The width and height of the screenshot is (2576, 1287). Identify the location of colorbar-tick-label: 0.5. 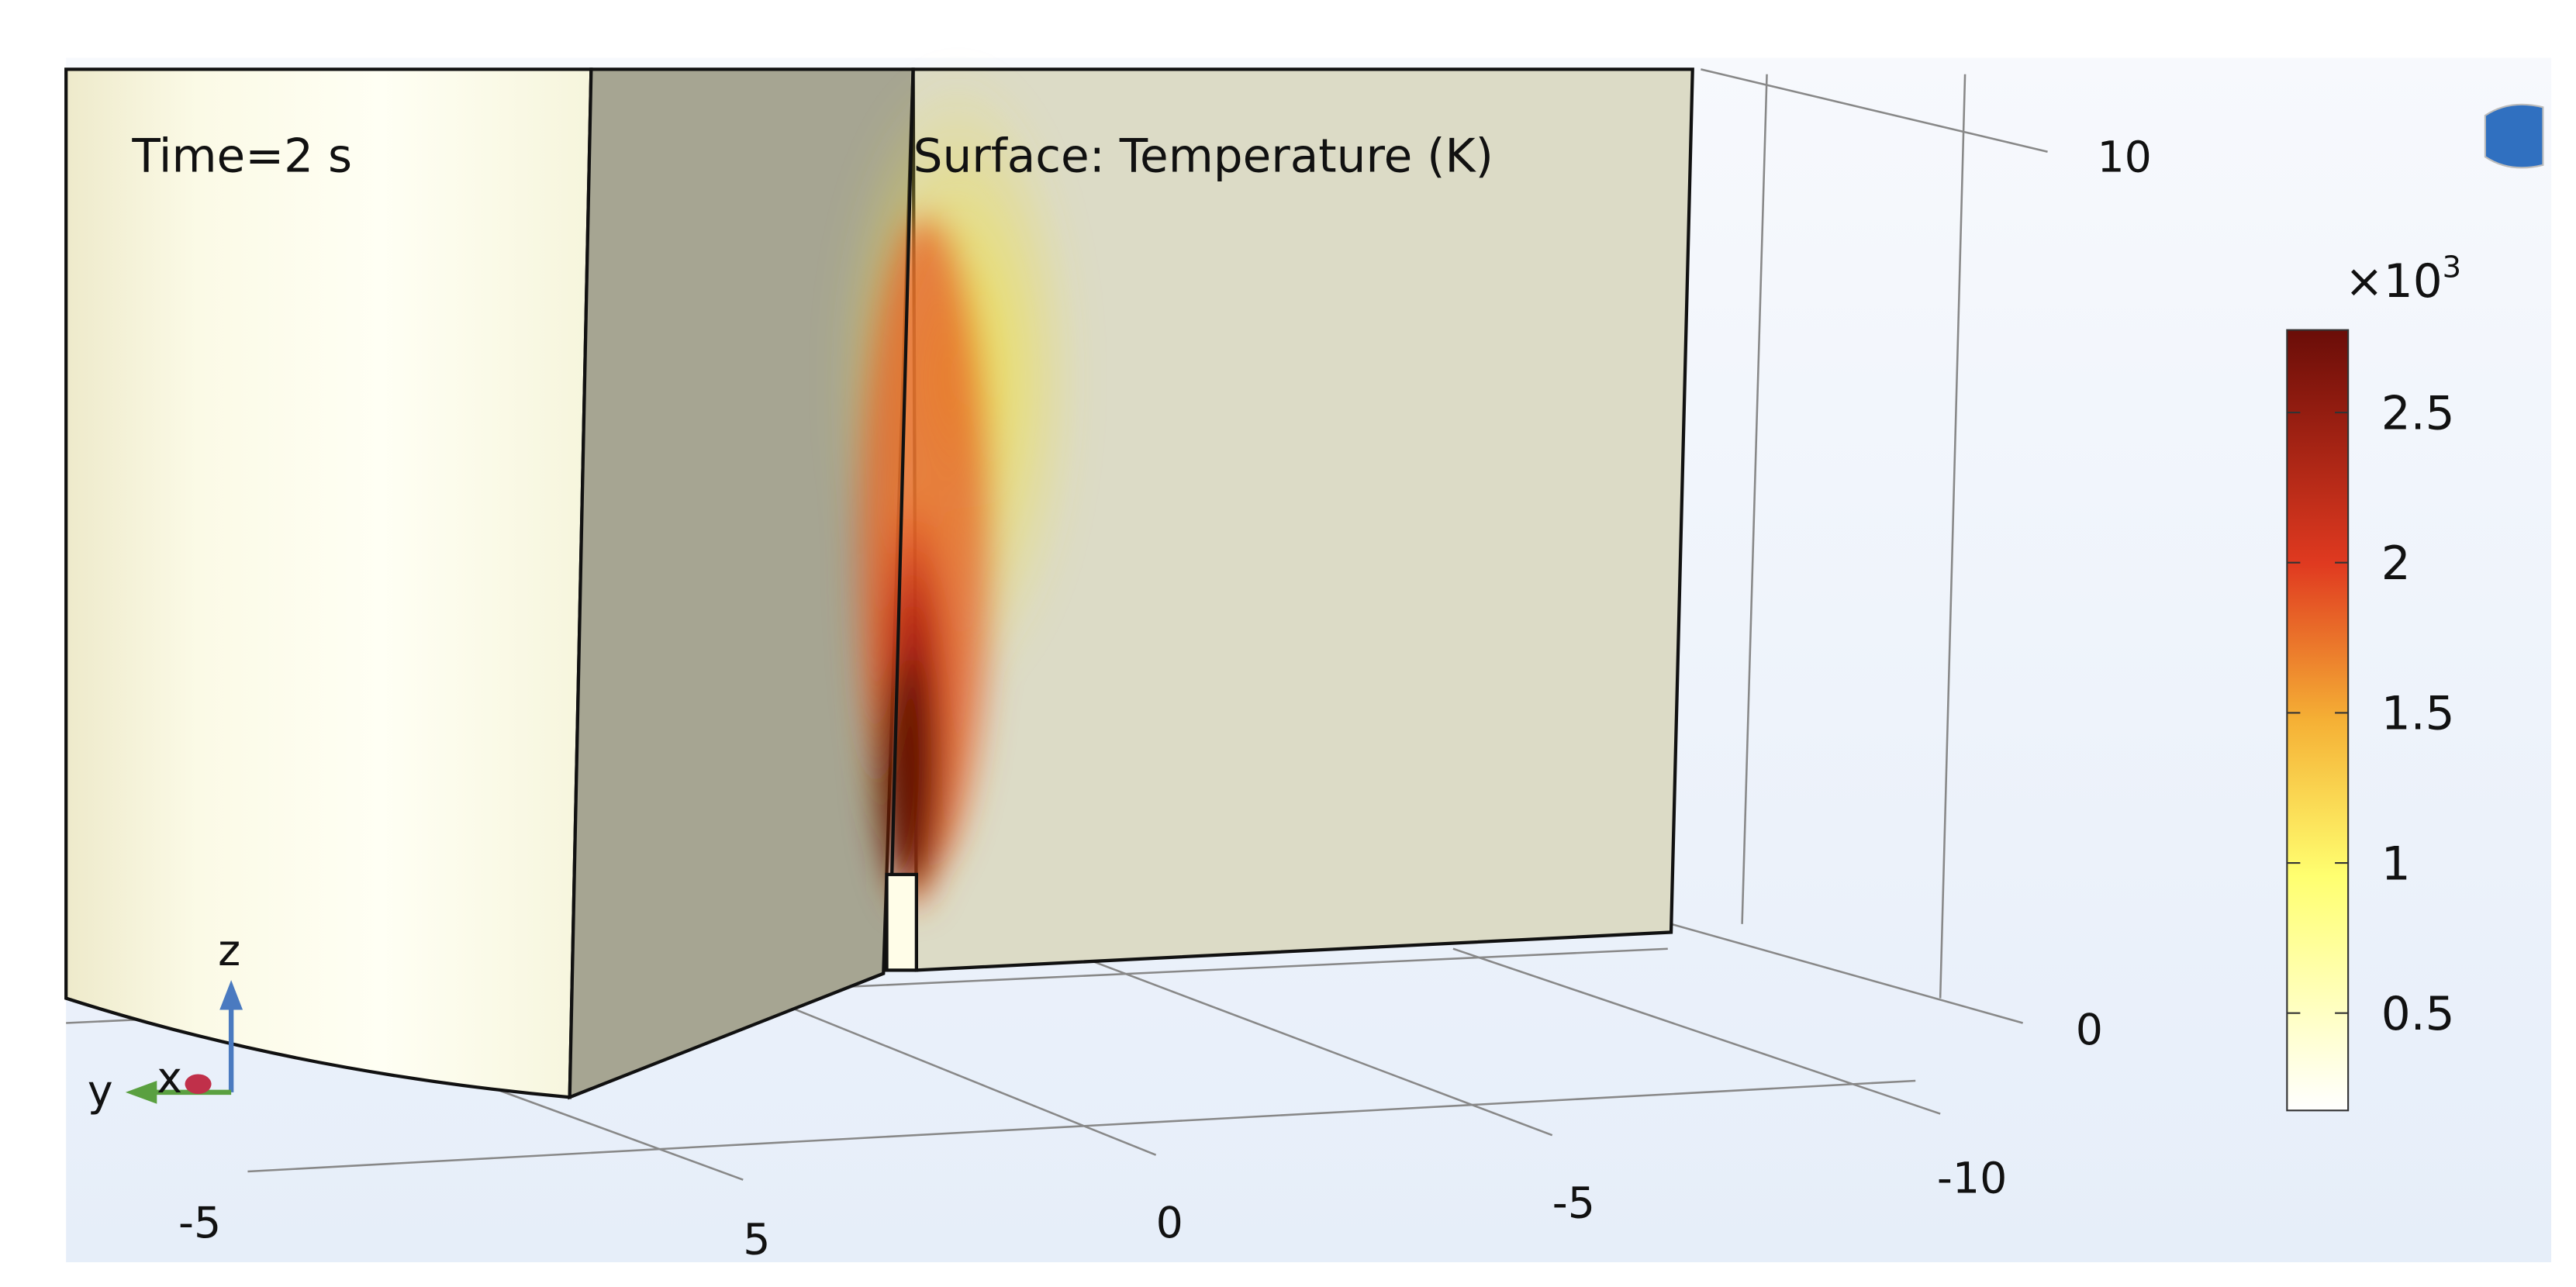
(2418, 1014).